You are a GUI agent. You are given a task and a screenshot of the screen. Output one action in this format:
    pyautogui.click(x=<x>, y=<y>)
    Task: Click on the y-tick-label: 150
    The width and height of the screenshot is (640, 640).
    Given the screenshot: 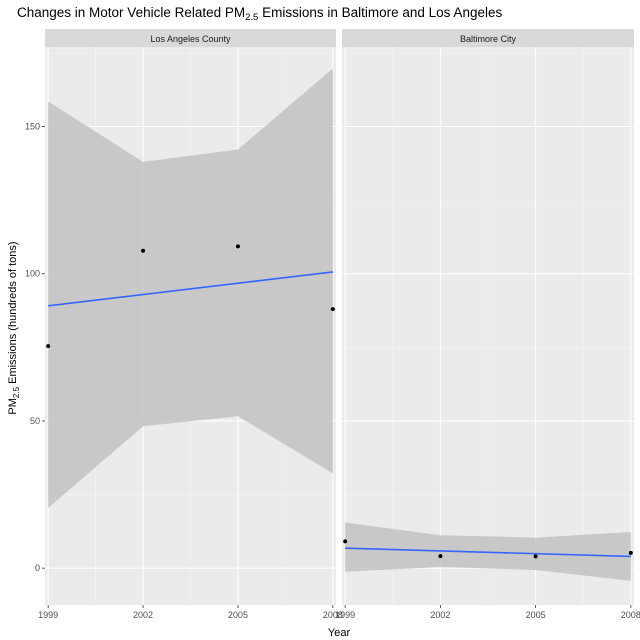 What is the action you would take?
    pyautogui.click(x=32, y=127)
    